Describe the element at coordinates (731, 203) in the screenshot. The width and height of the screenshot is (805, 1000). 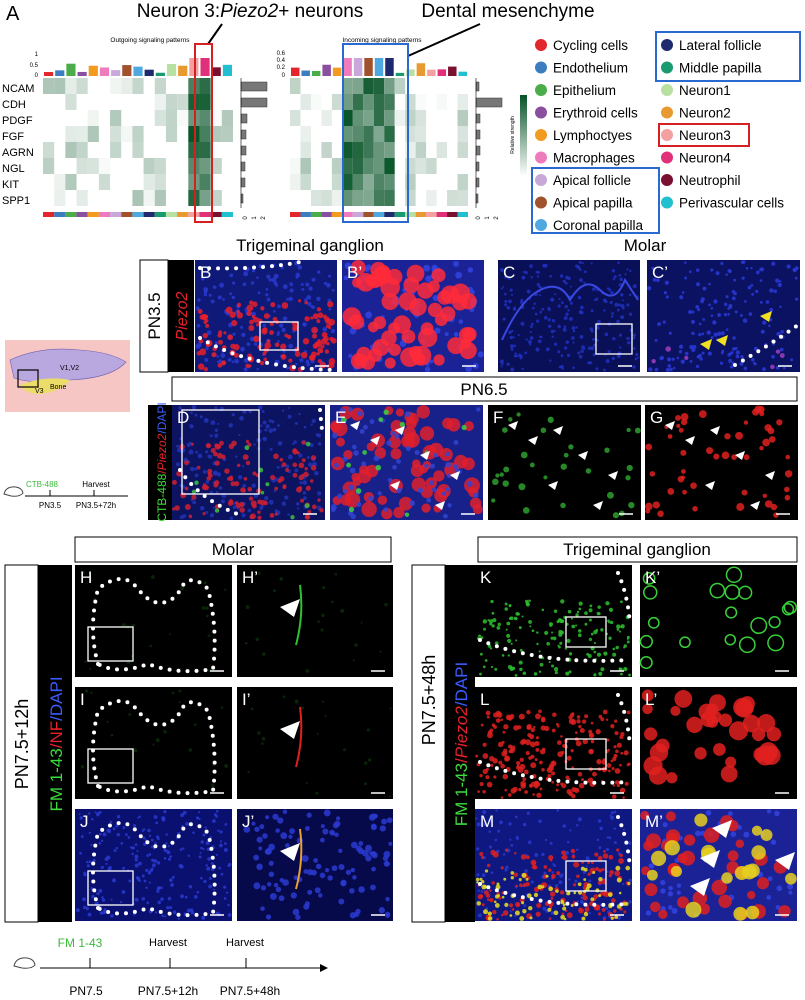
I see `legend-label: Perivascular cells` at that location.